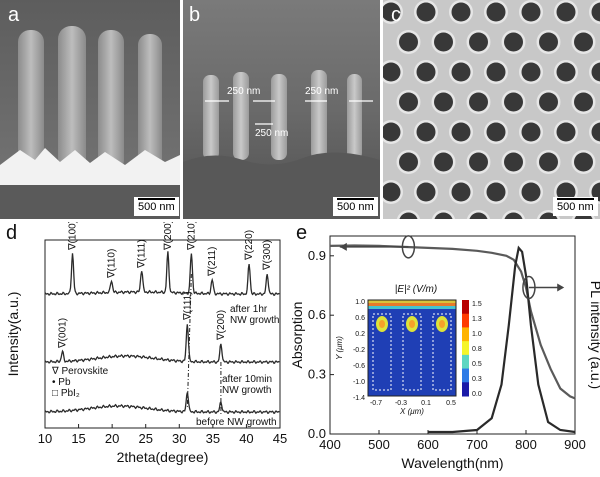 The height and width of the screenshot is (477, 600). I want to click on y-tick-label: 0.6, so click(317, 314).